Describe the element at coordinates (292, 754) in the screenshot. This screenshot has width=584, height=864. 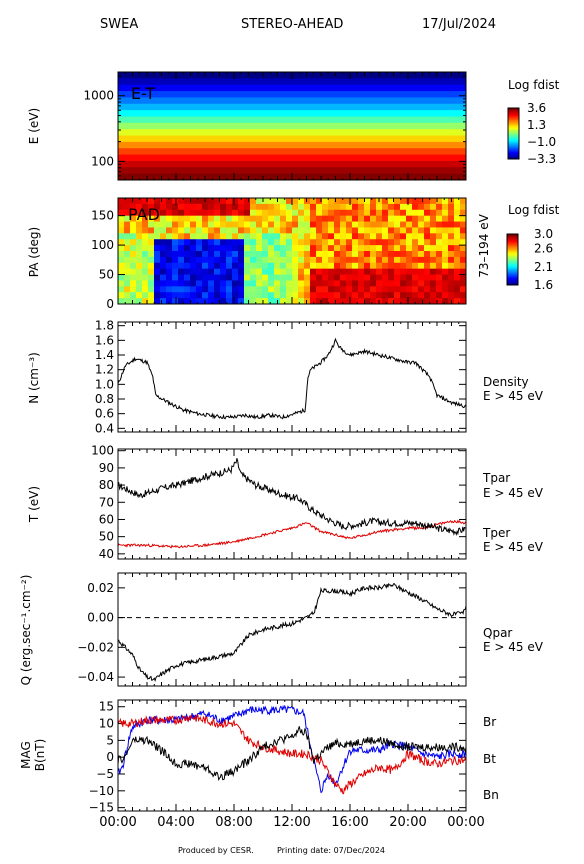
I see `bt-line` at that location.